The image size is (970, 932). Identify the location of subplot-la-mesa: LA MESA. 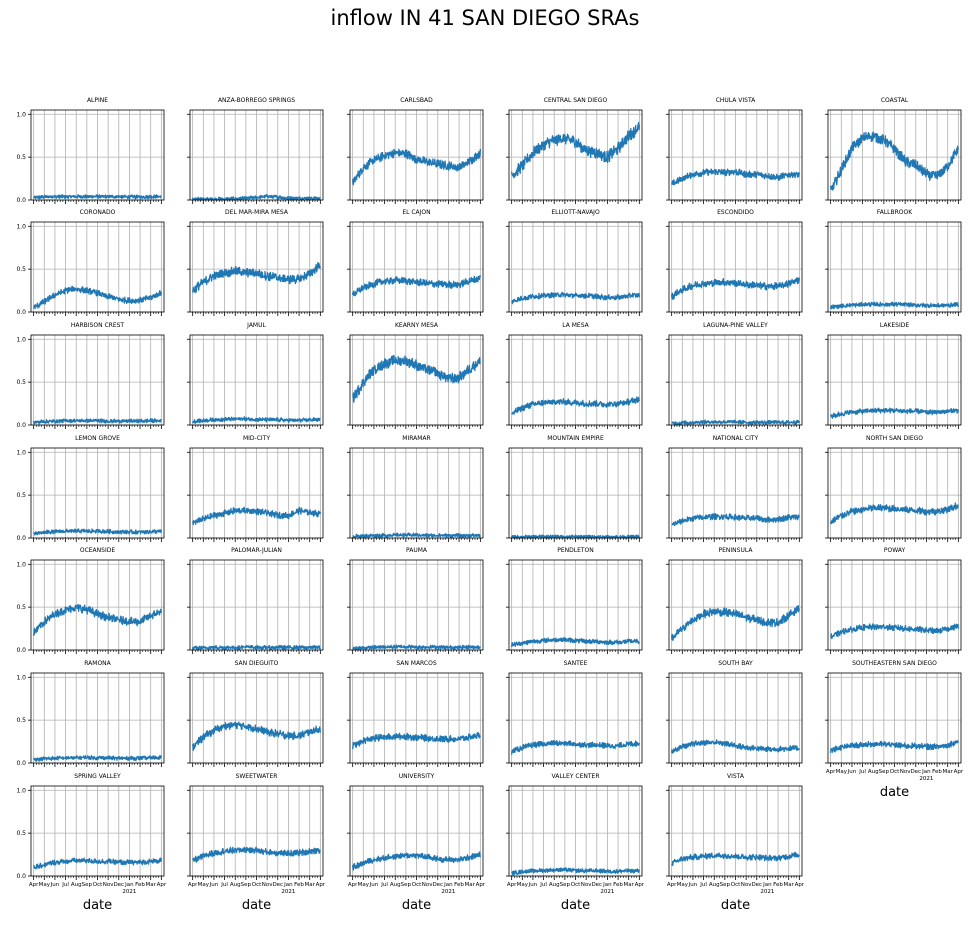
(574, 375).